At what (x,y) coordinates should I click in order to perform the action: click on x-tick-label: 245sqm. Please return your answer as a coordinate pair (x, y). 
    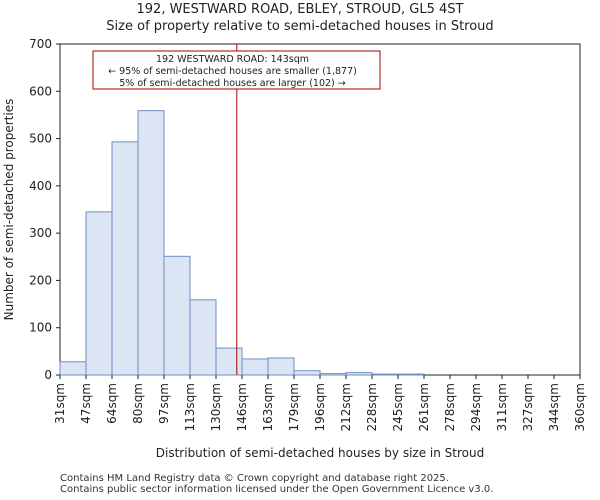
    Looking at the image, I should click on (398, 407).